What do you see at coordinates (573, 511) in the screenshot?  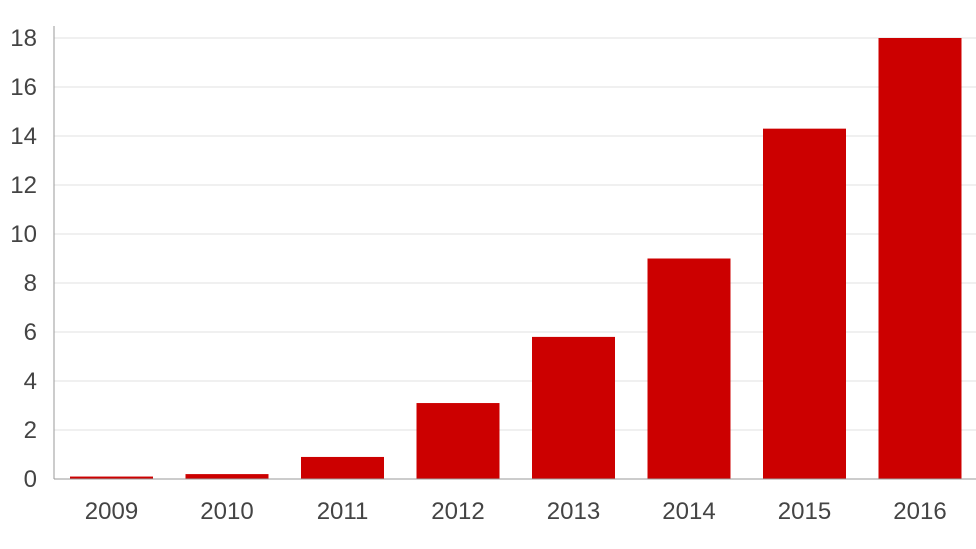 I see `x-tick-label: 2013` at bounding box center [573, 511].